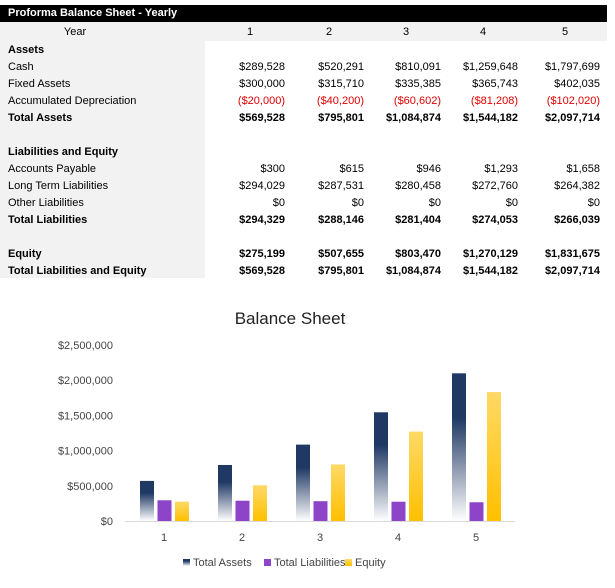 The width and height of the screenshot is (615, 588). What do you see at coordinates (583, 169) in the screenshot?
I see `cell-value: $1,658` at bounding box center [583, 169].